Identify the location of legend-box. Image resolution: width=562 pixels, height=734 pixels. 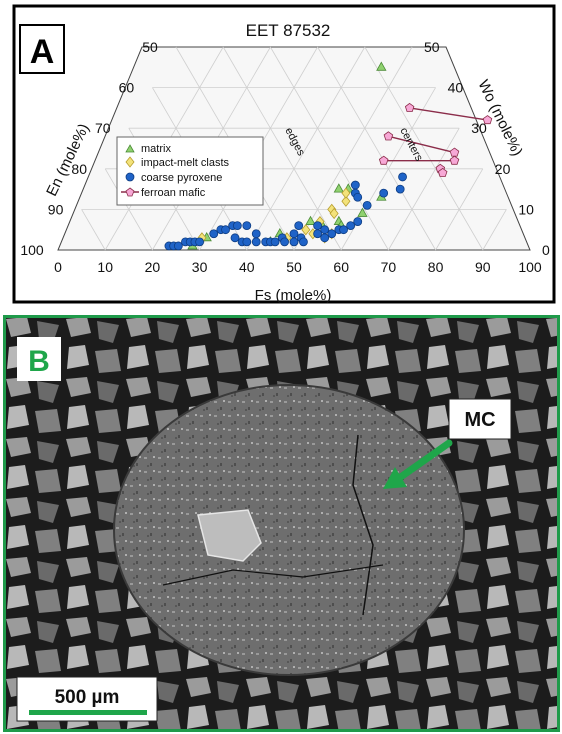
(190, 171).